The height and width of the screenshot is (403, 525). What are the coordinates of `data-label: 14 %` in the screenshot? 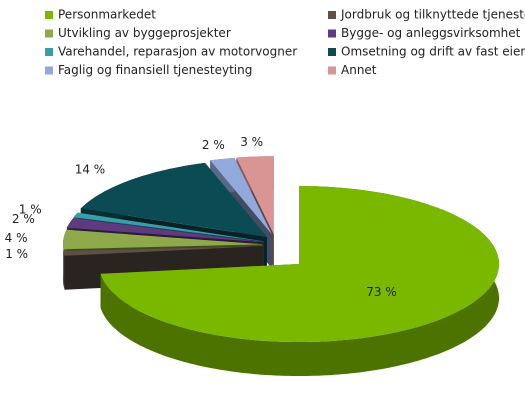 It's located at (90, 170).